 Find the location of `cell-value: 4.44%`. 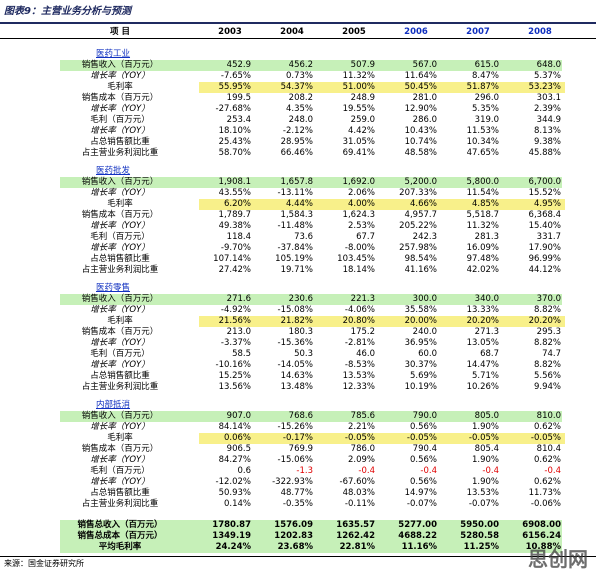

cell-value: 4.44% is located at coordinates (299, 204).